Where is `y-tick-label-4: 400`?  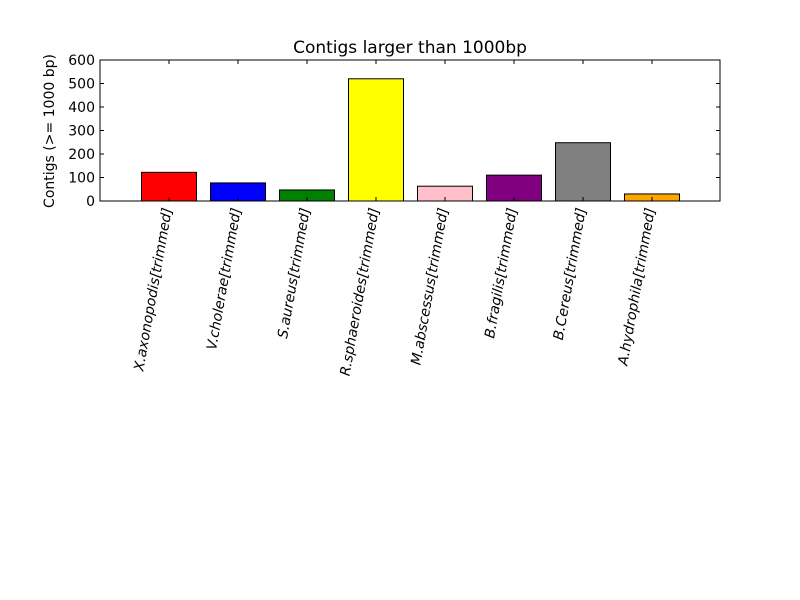 y-tick-label-4: 400 is located at coordinates (81, 108).